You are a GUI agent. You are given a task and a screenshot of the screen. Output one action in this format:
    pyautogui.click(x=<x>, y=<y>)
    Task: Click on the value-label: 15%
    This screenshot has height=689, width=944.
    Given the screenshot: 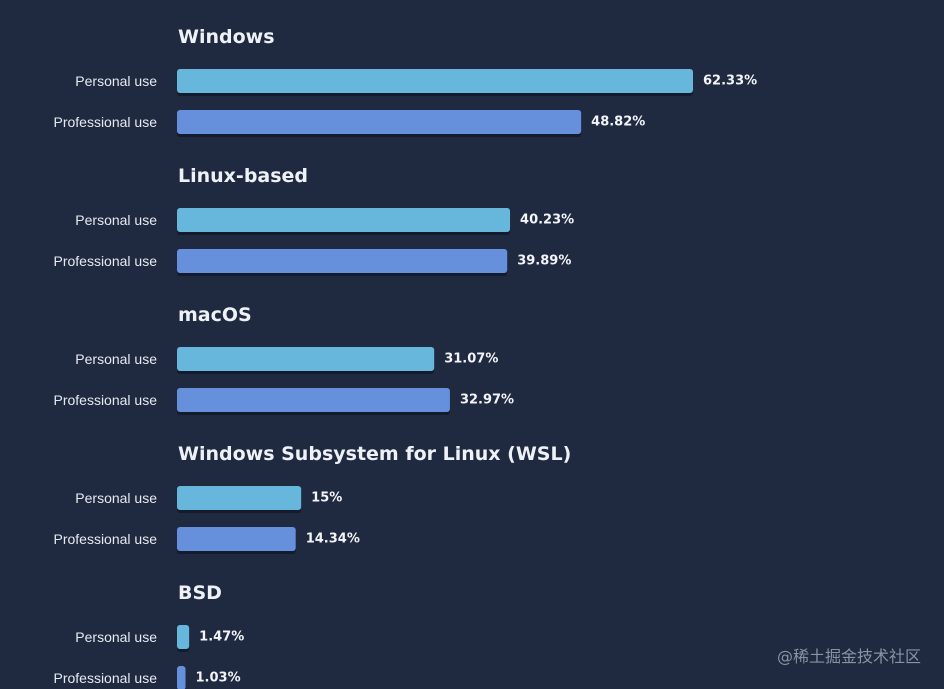 What is the action you would take?
    pyautogui.click(x=326, y=498)
    